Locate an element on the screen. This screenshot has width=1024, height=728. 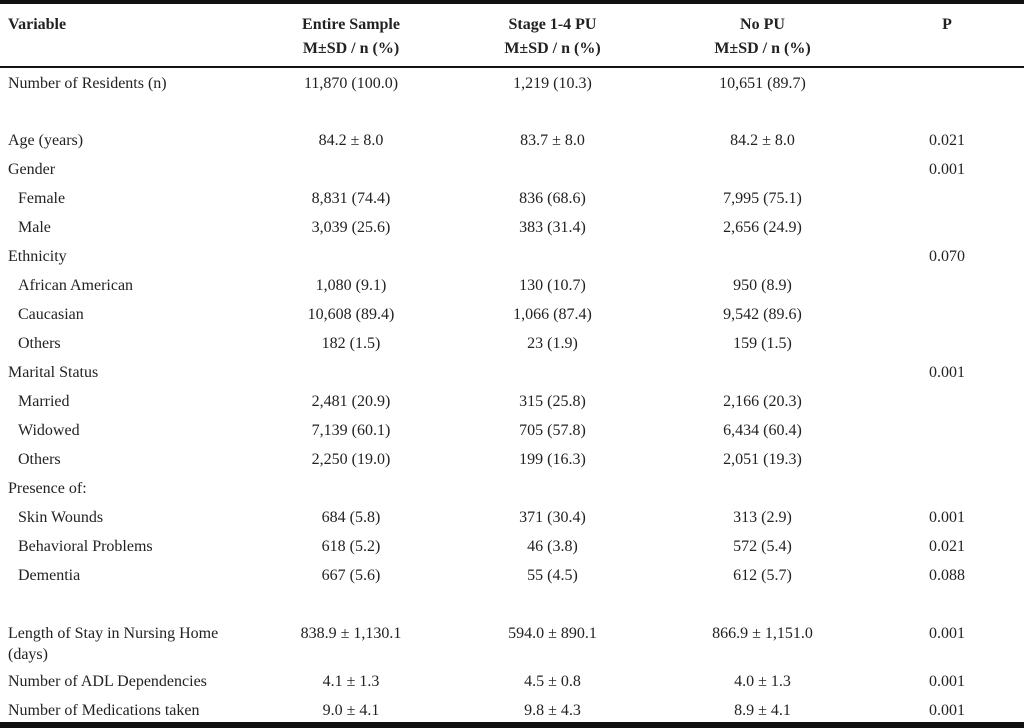
column-header-label: Stage 1-4 PU is located at coordinates (552, 24).